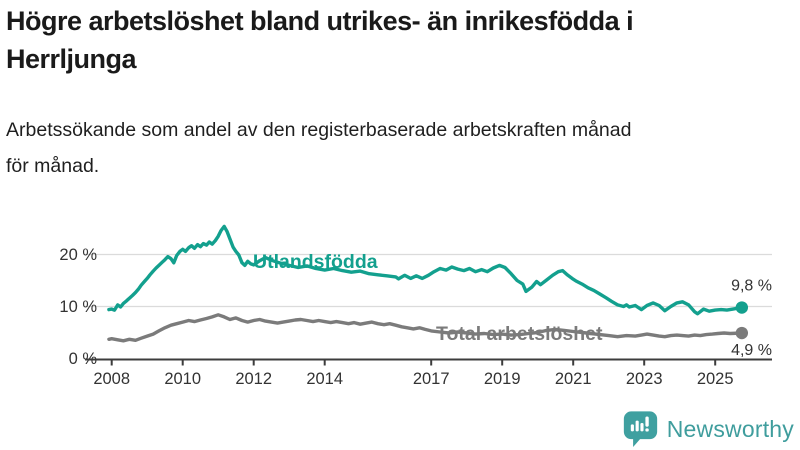  Describe the element at coordinates (639, 424) in the screenshot. I see `bar-chart-glyph` at that location.